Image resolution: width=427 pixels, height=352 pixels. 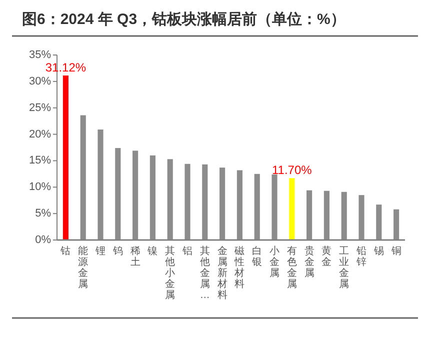 What do you see at coordinates (378, 251) in the screenshot?
I see `x-tick-label: 锡` at bounding box center [378, 251].